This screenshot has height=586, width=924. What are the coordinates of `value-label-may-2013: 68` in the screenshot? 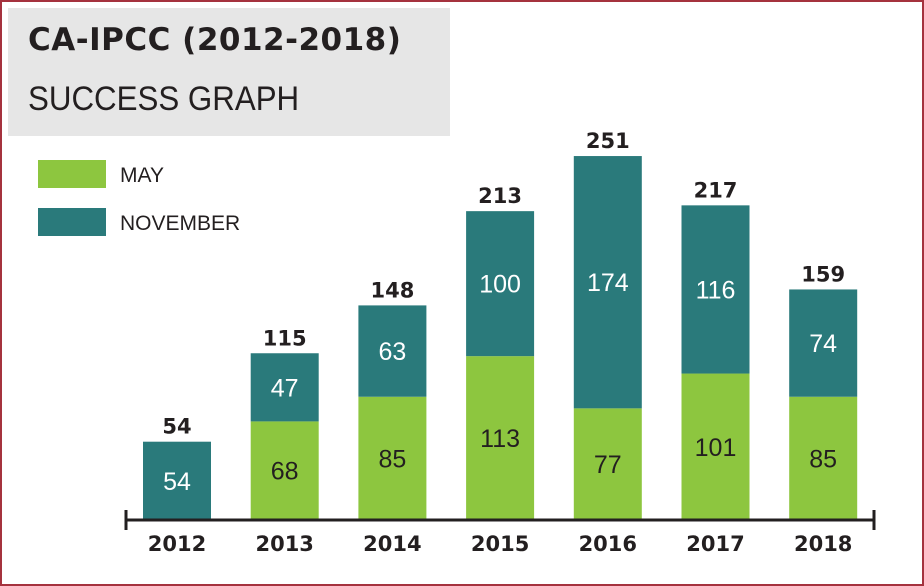 It's located at (285, 472).